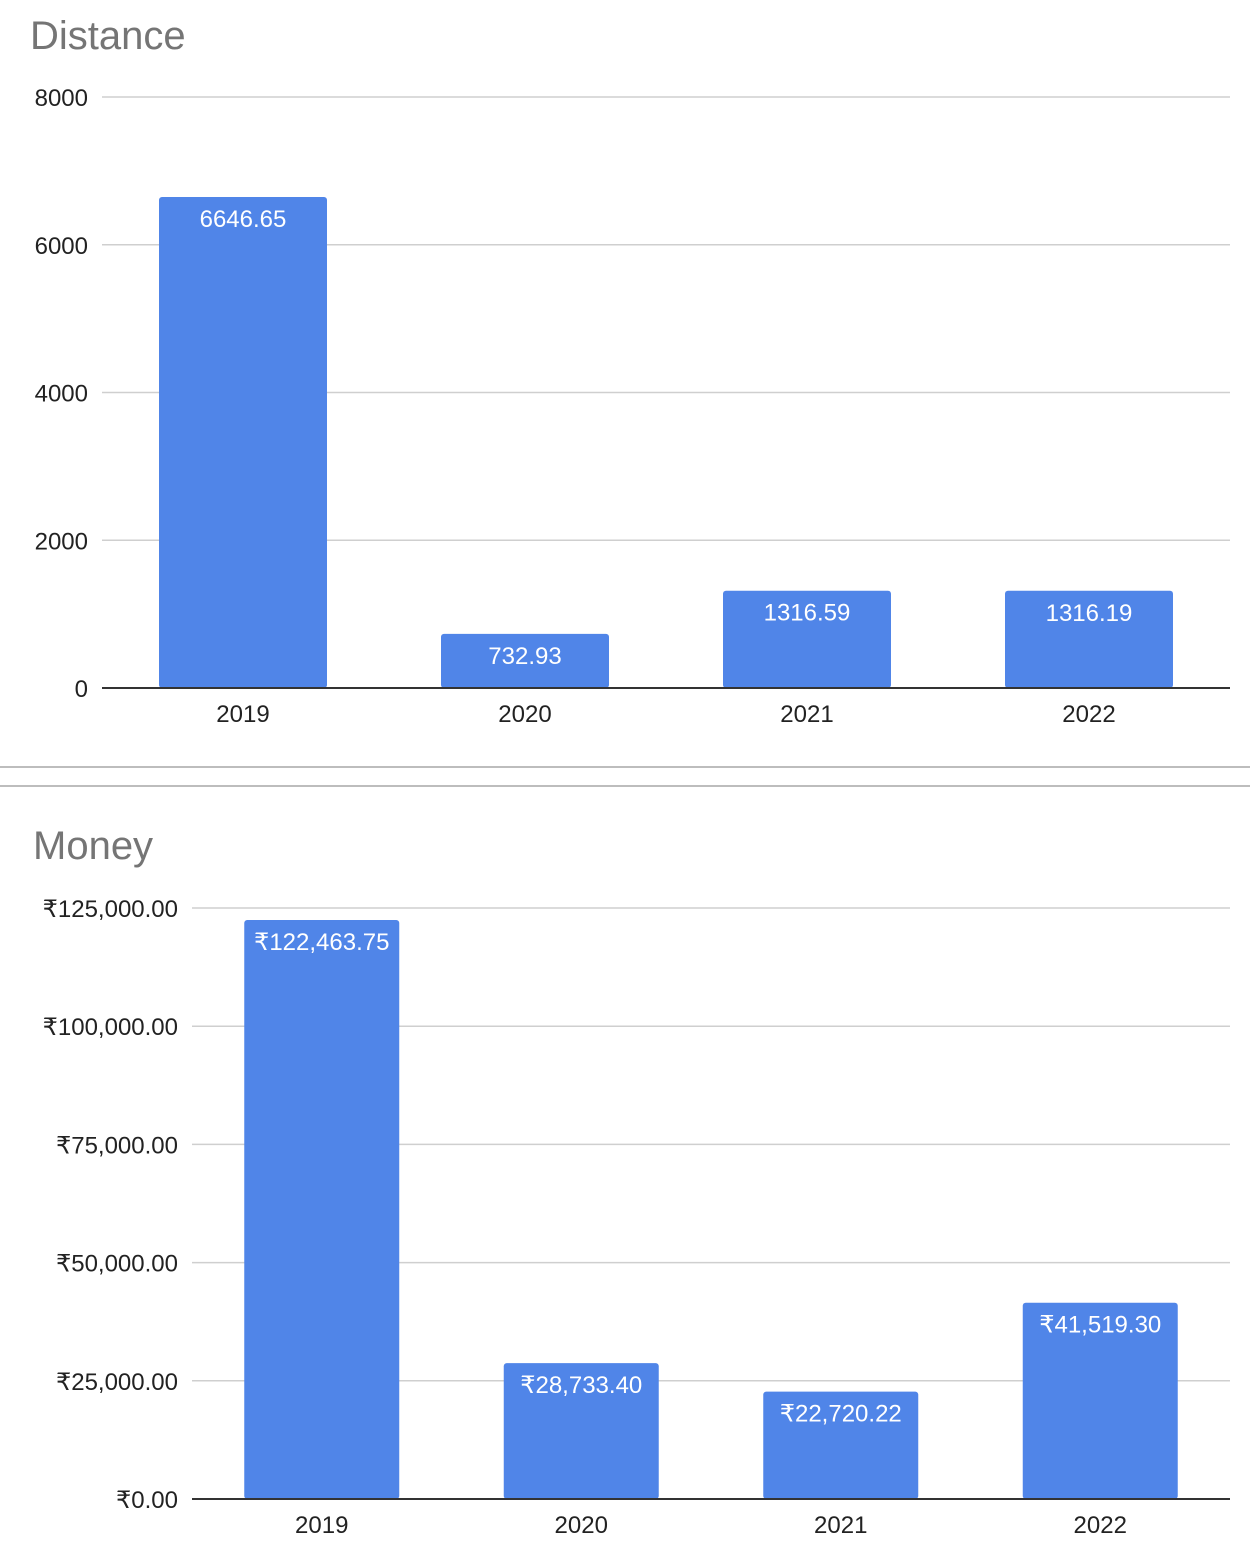 The height and width of the screenshot is (1568, 1250). Describe the element at coordinates (117, 1264) in the screenshot. I see `y-tick-label: ₹50,000.00` at that location.